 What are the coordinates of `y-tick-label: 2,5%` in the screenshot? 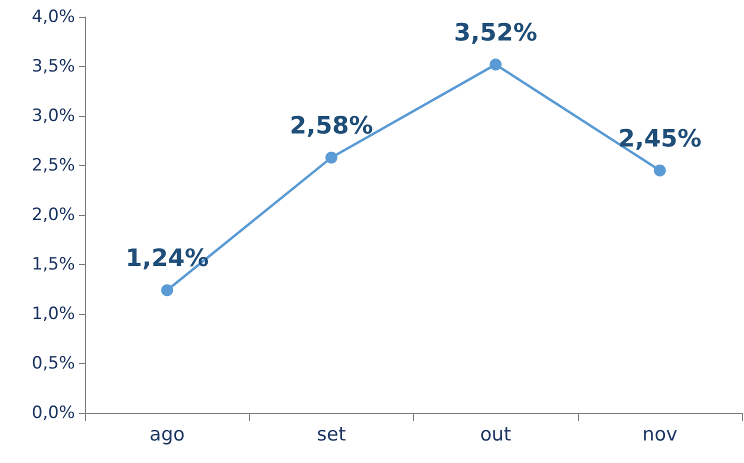 It's located at (53, 166).